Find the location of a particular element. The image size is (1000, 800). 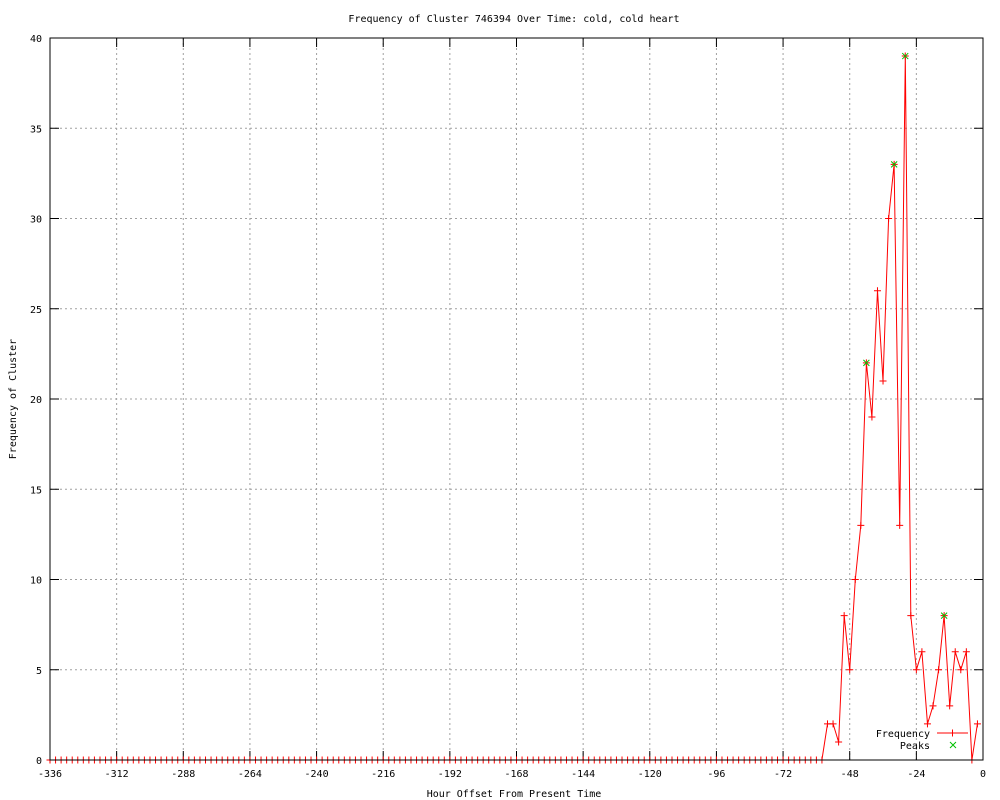

y-axis-label: Frequency of Cluster is located at coordinates (13, 399).